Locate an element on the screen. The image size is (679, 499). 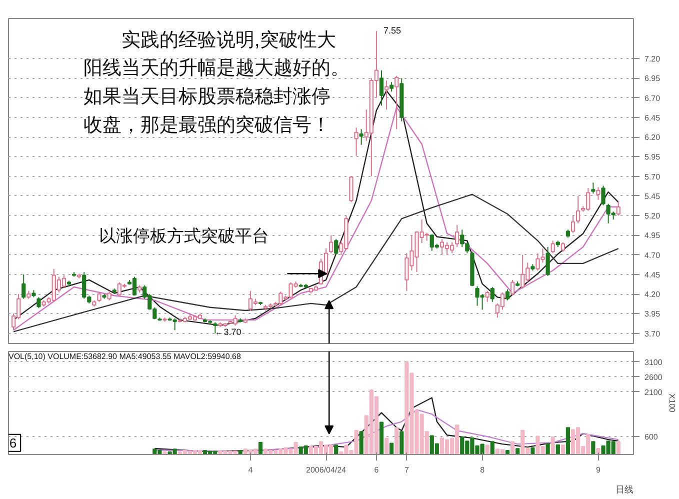
x-tick-label: 9 is located at coordinates (598, 470).